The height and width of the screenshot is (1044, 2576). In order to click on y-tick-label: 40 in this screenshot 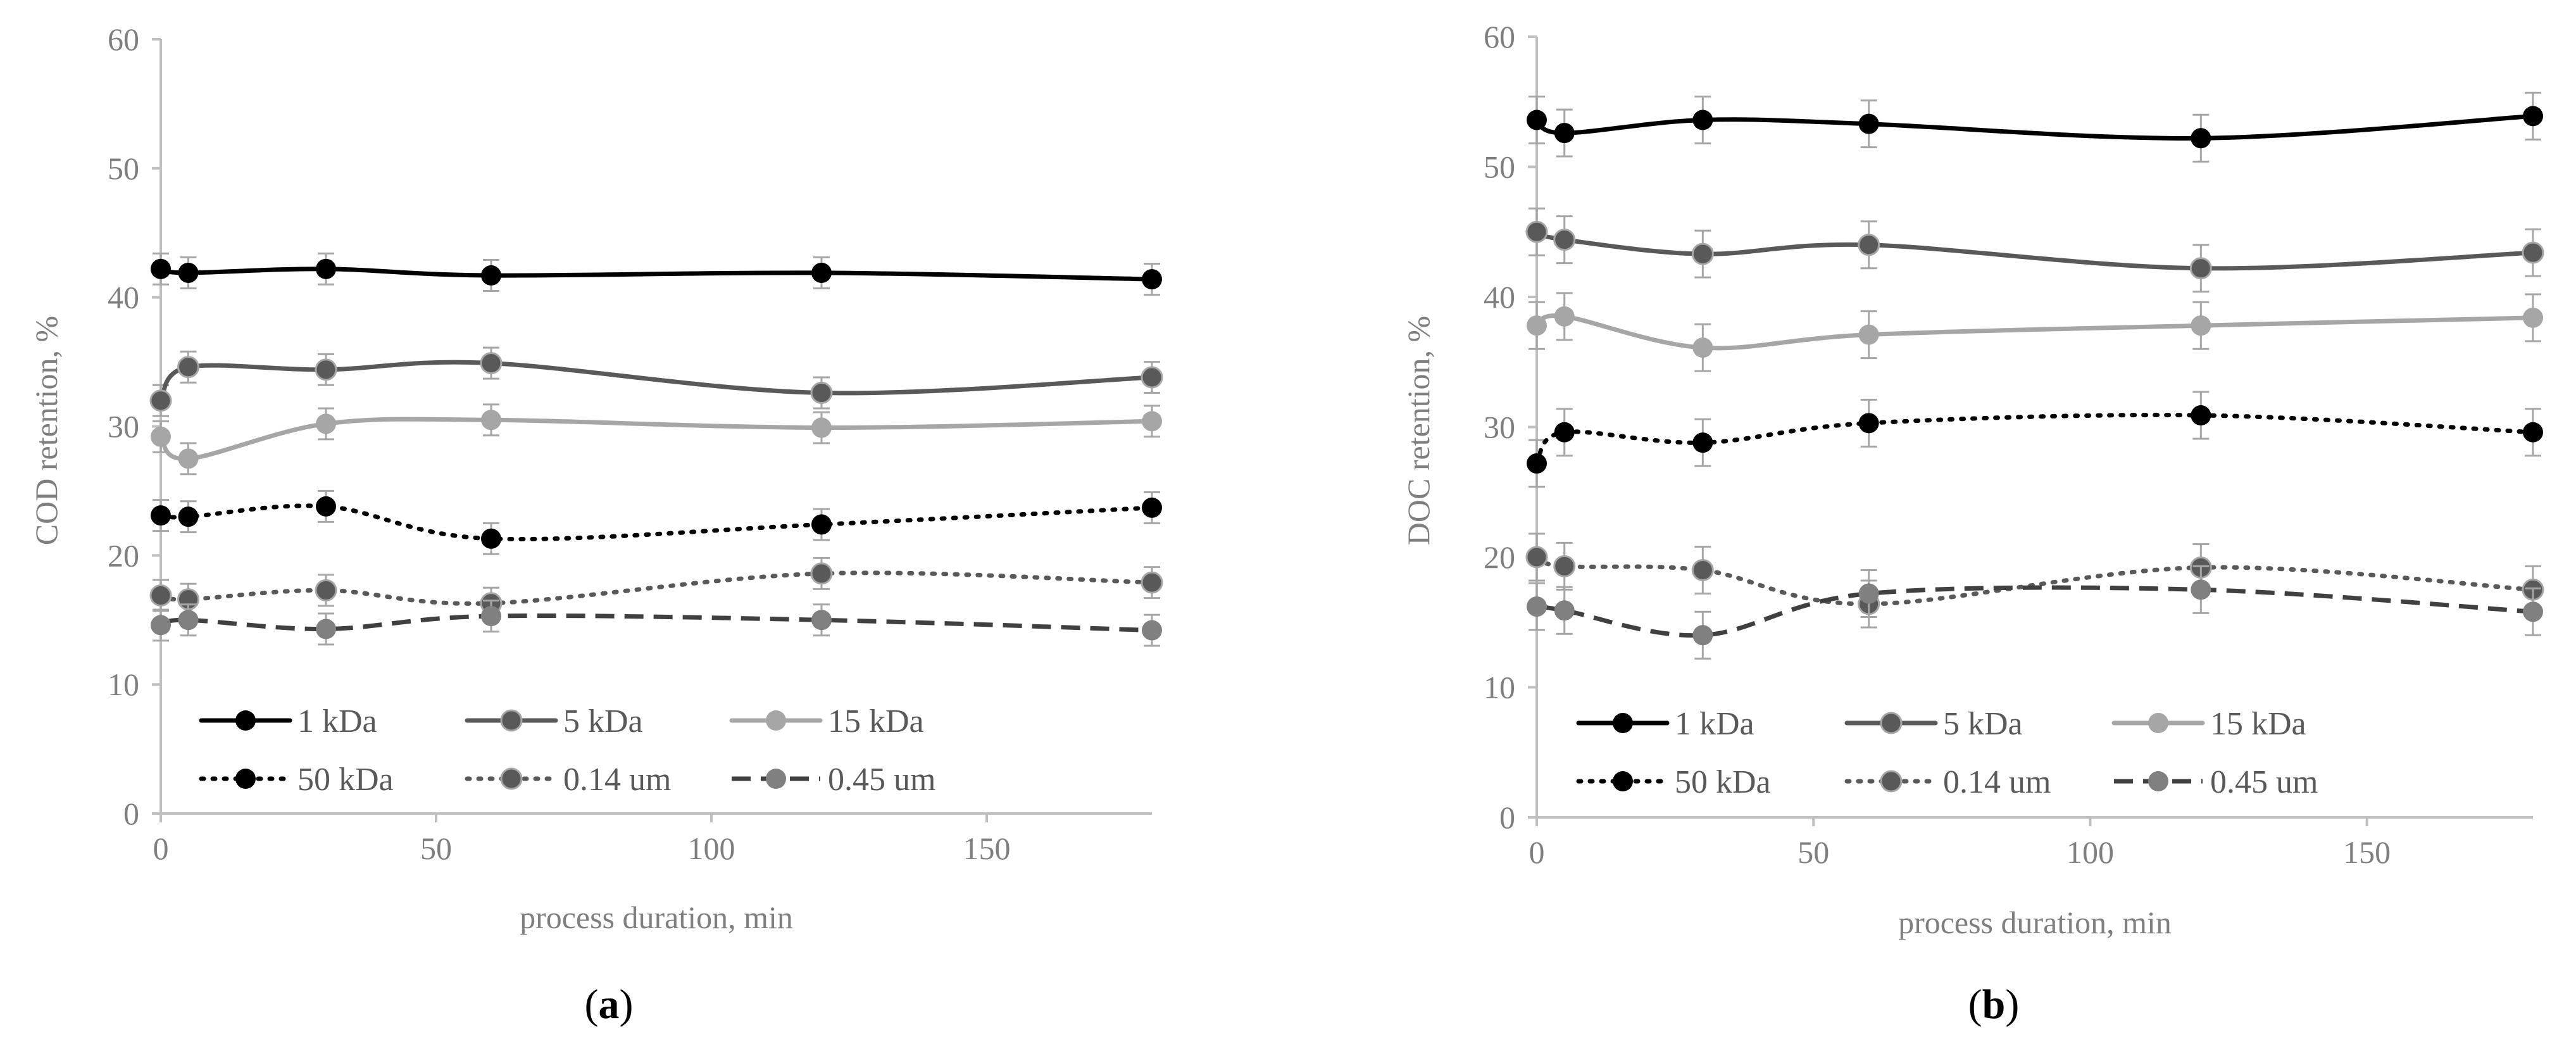, I will do `click(123, 297)`.